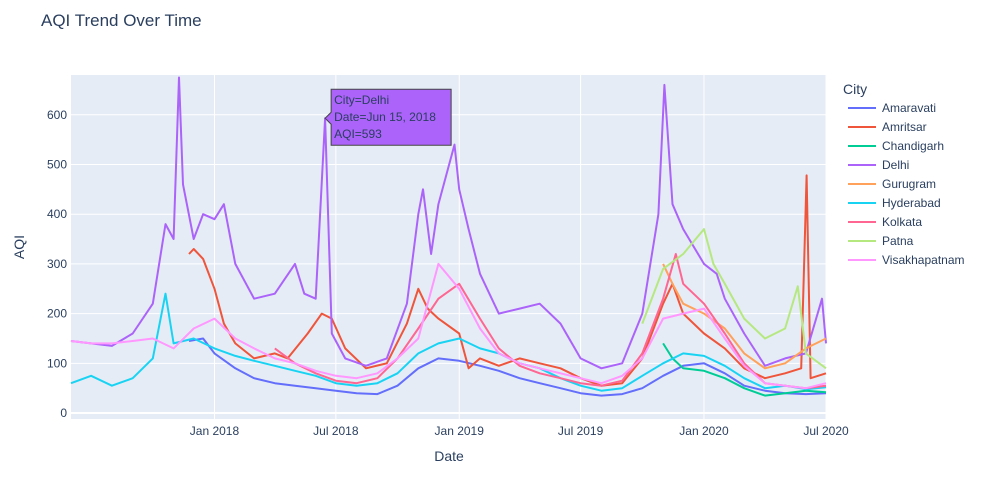 This screenshot has height=481, width=989. Describe the element at coordinates (121, 20) in the screenshot. I see `chart-title: AQI Trend Over Time` at that location.